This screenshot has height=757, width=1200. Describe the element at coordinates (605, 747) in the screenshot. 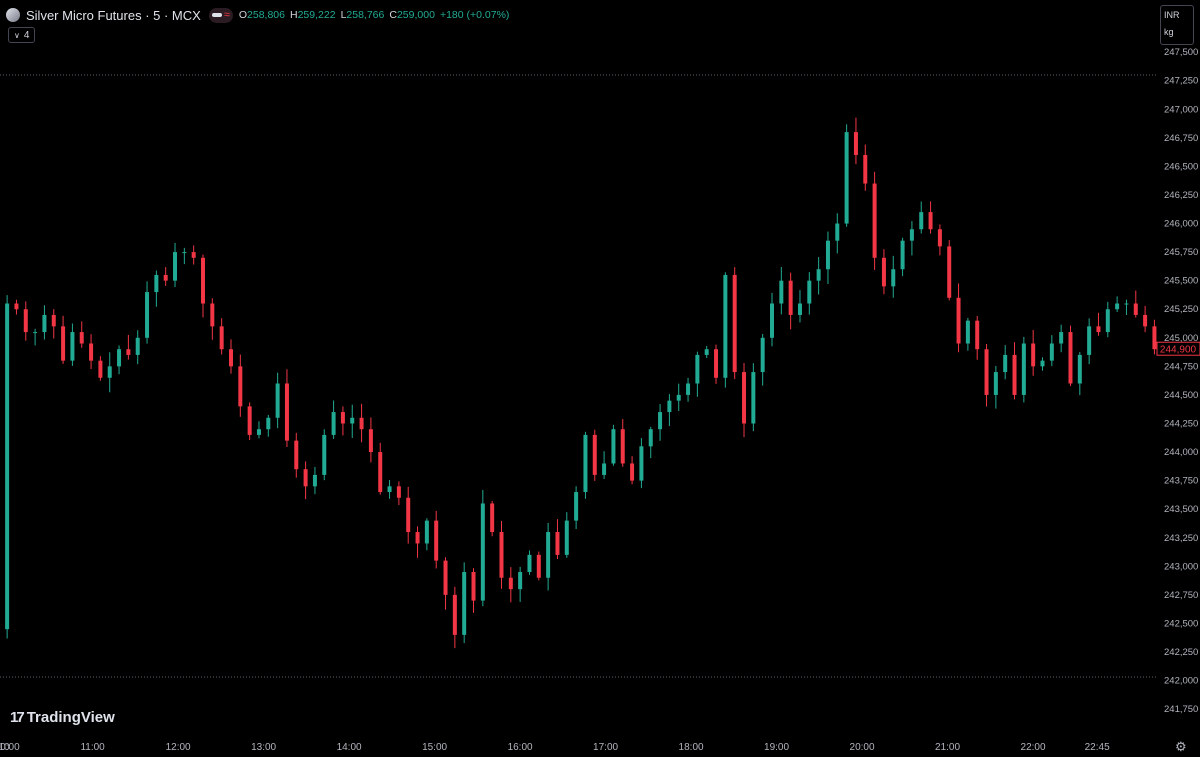

I see `time-tick-label: 17:00` at that location.